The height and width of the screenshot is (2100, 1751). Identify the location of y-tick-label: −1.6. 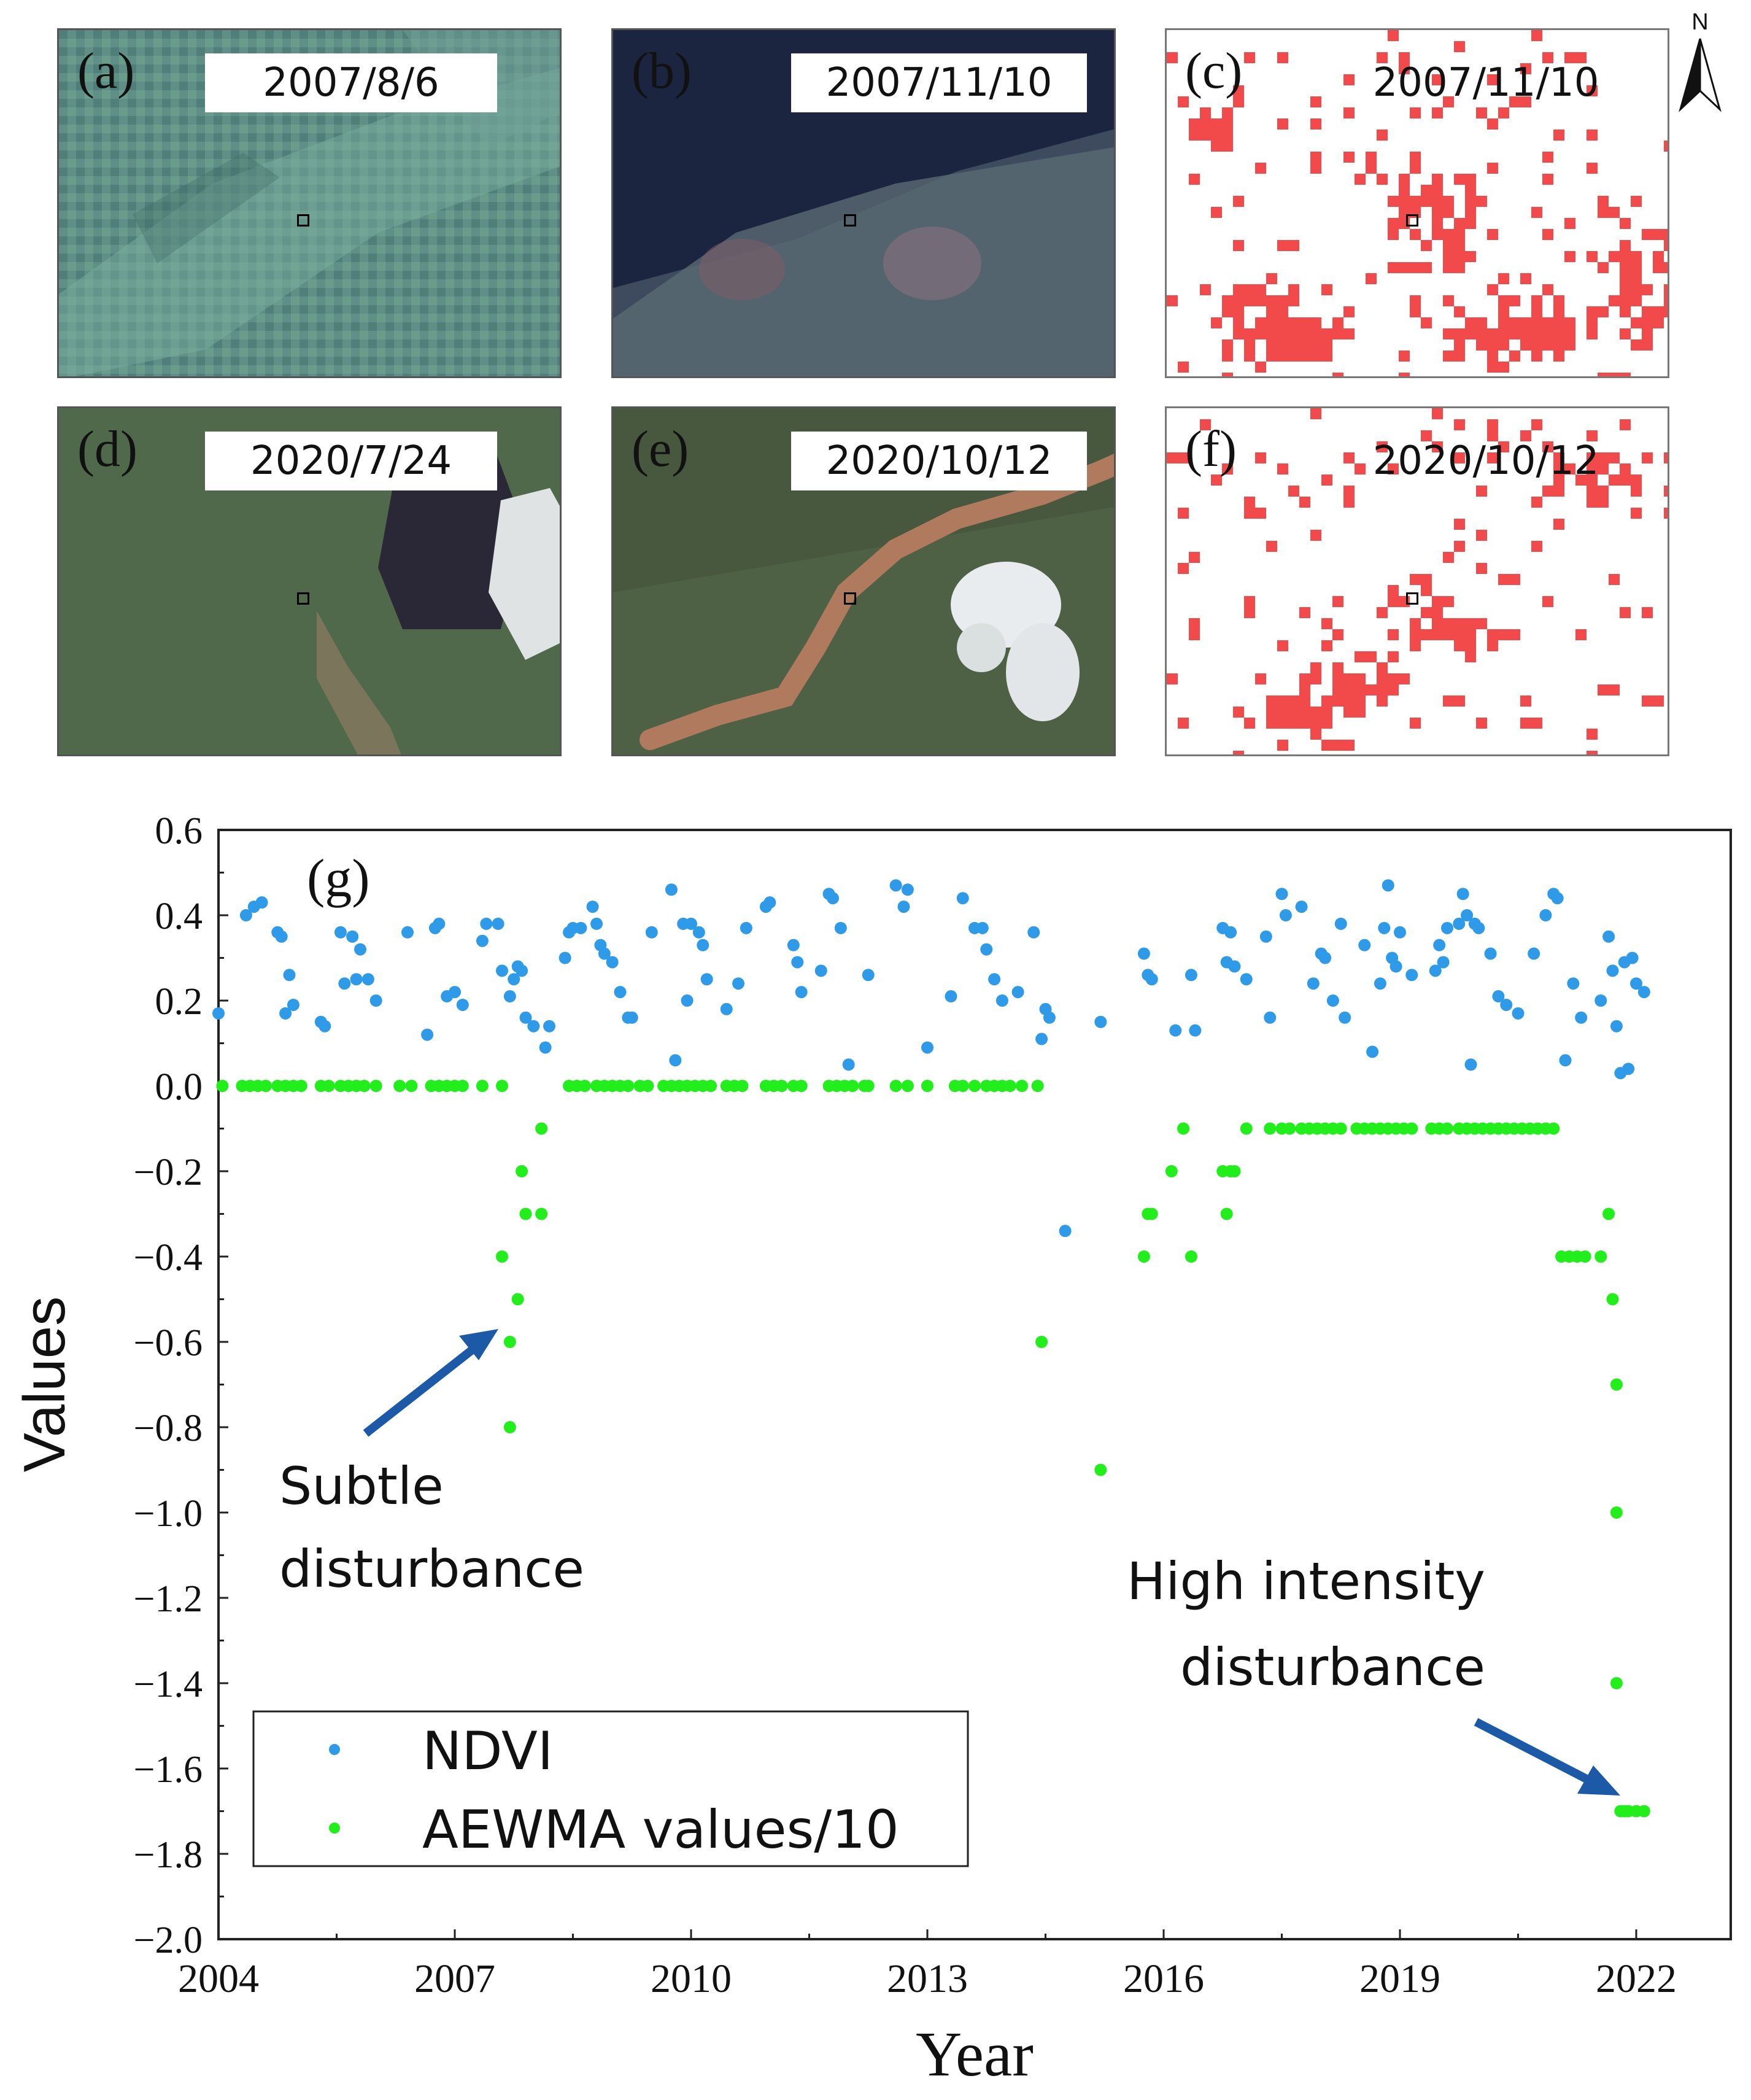
(169, 1770).